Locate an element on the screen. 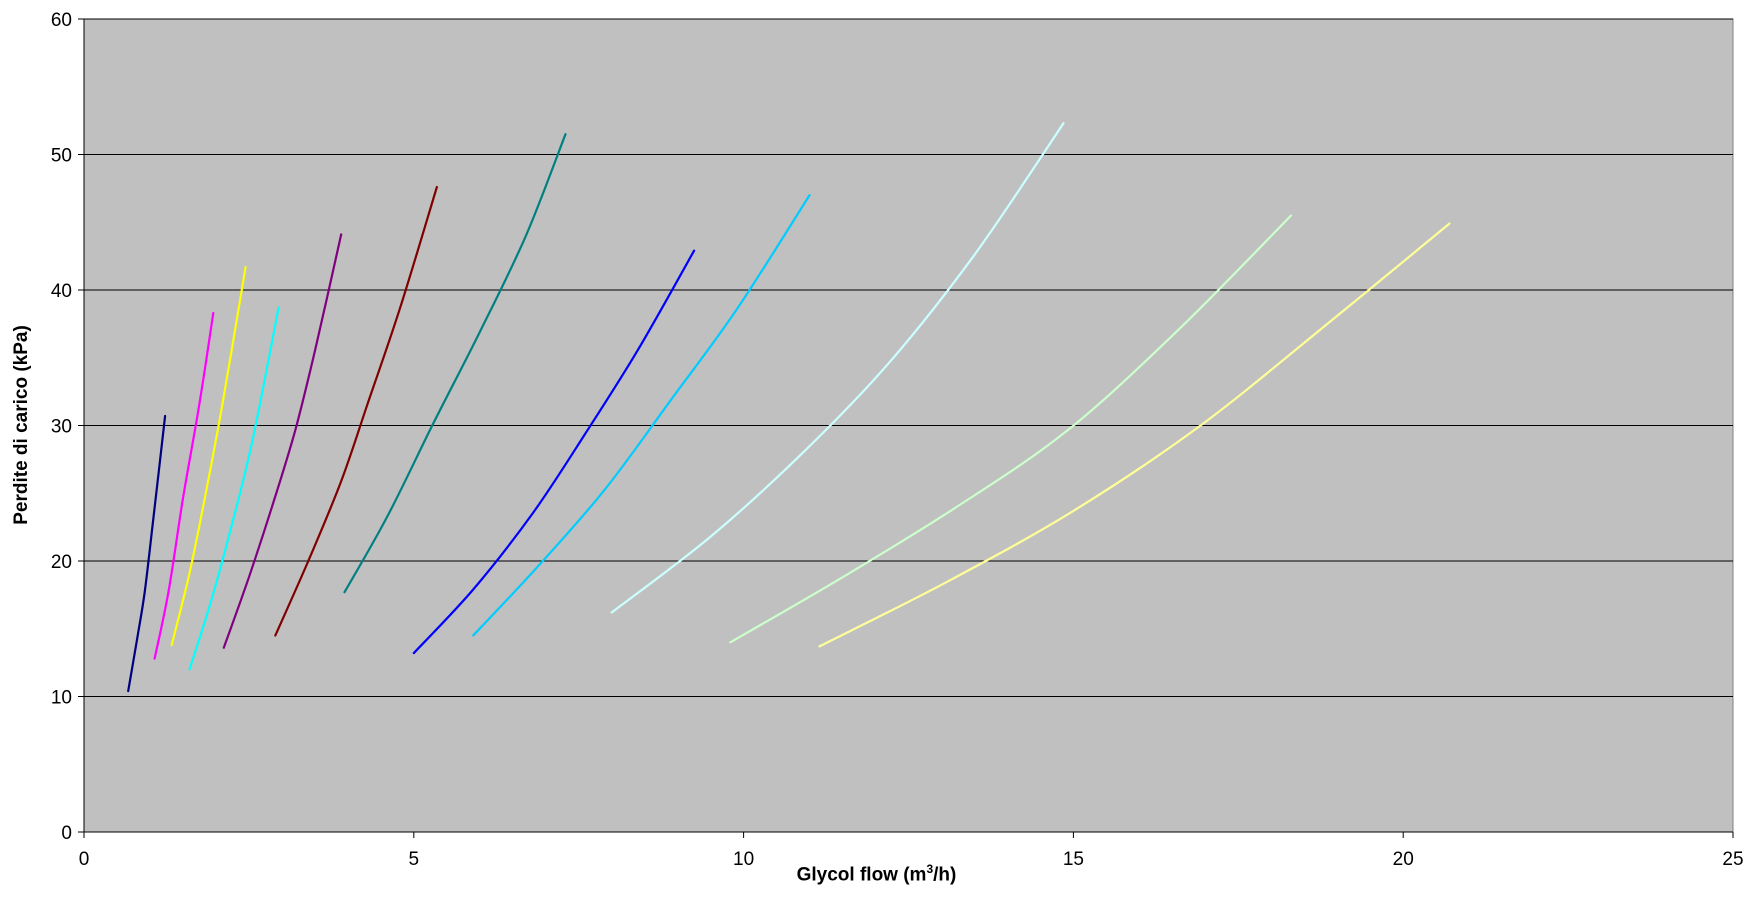  y-tick-label: 40 is located at coordinates (61, 291).